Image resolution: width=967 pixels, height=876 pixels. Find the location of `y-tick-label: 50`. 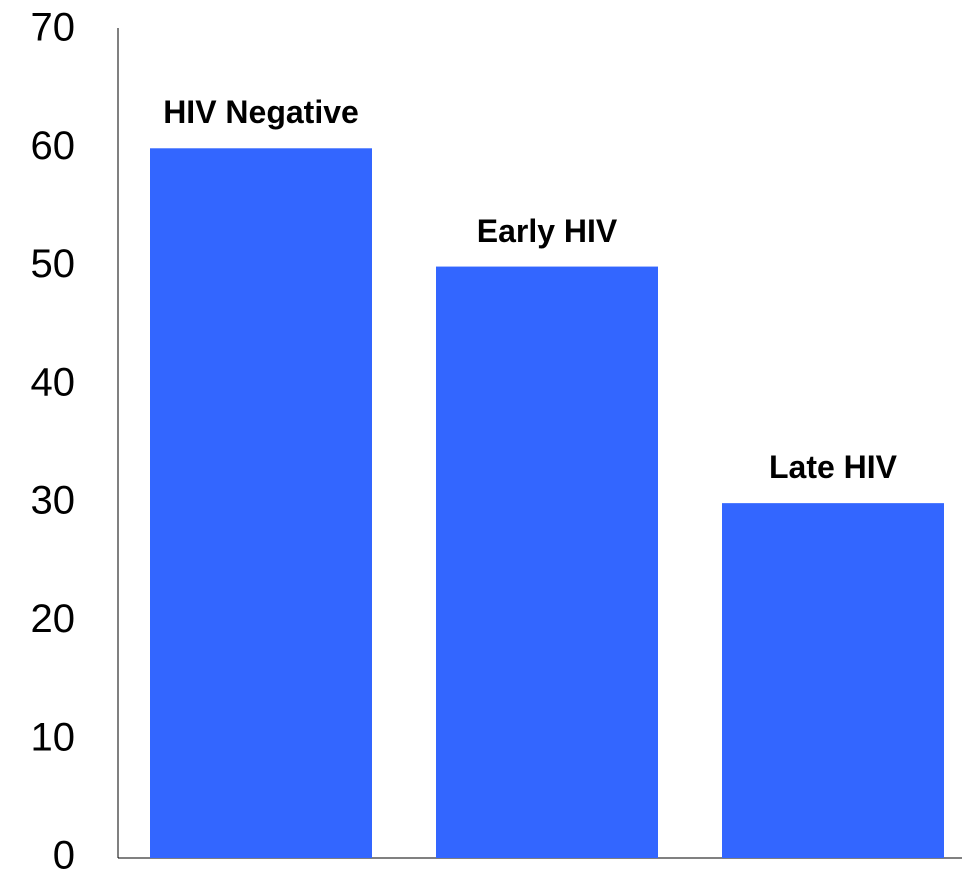

y-tick-label: 50 is located at coordinates (53, 264).